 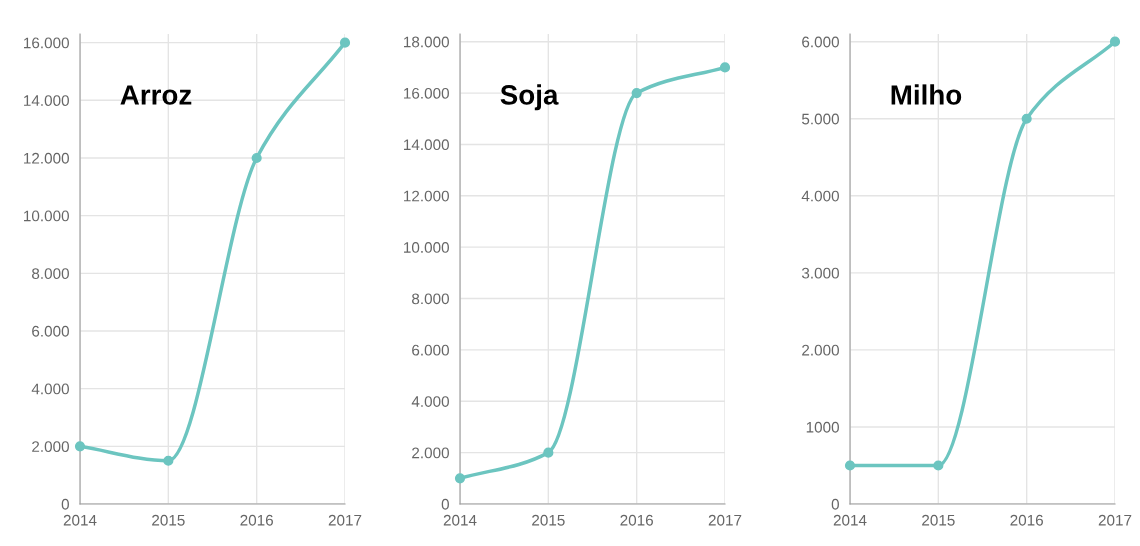 I want to click on y-tick-label: 3.000, so click(x=820, y=273).